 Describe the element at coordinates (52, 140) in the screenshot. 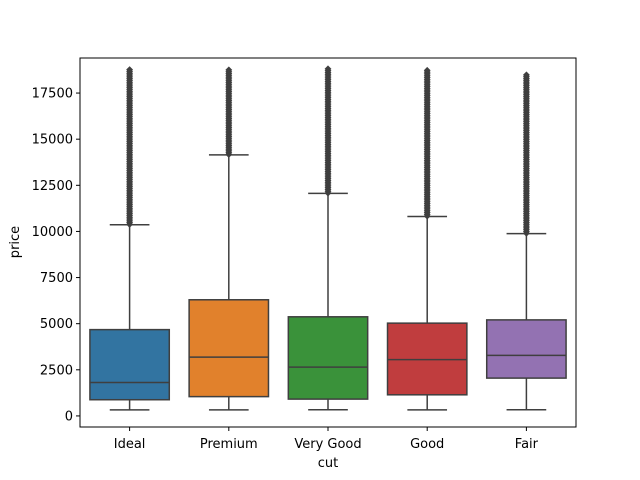

I see `y-tick-label: 15000` at that location.